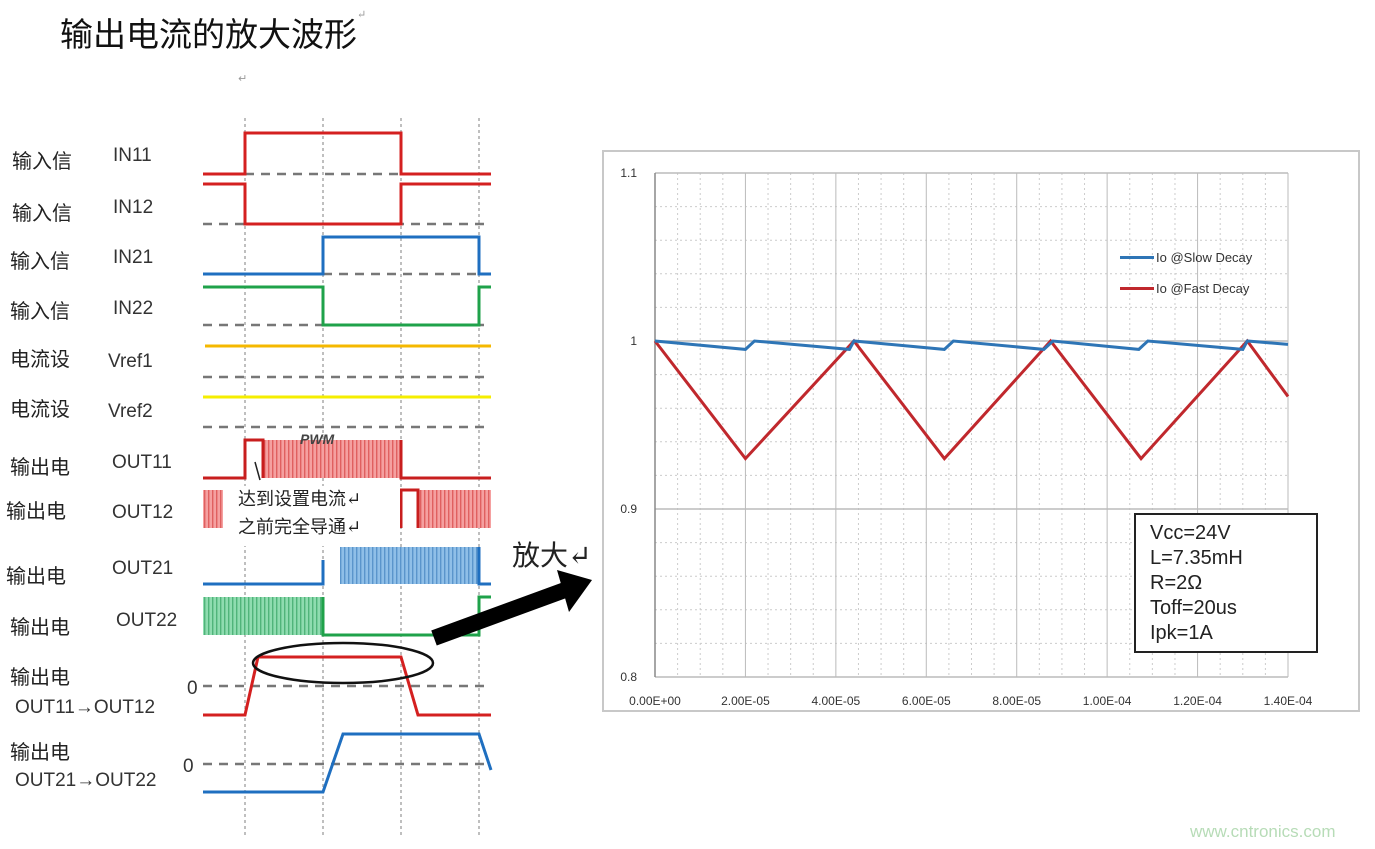 The image size is (1375, 849). I want to click on series-line-fast-decay, so click(971, 399).